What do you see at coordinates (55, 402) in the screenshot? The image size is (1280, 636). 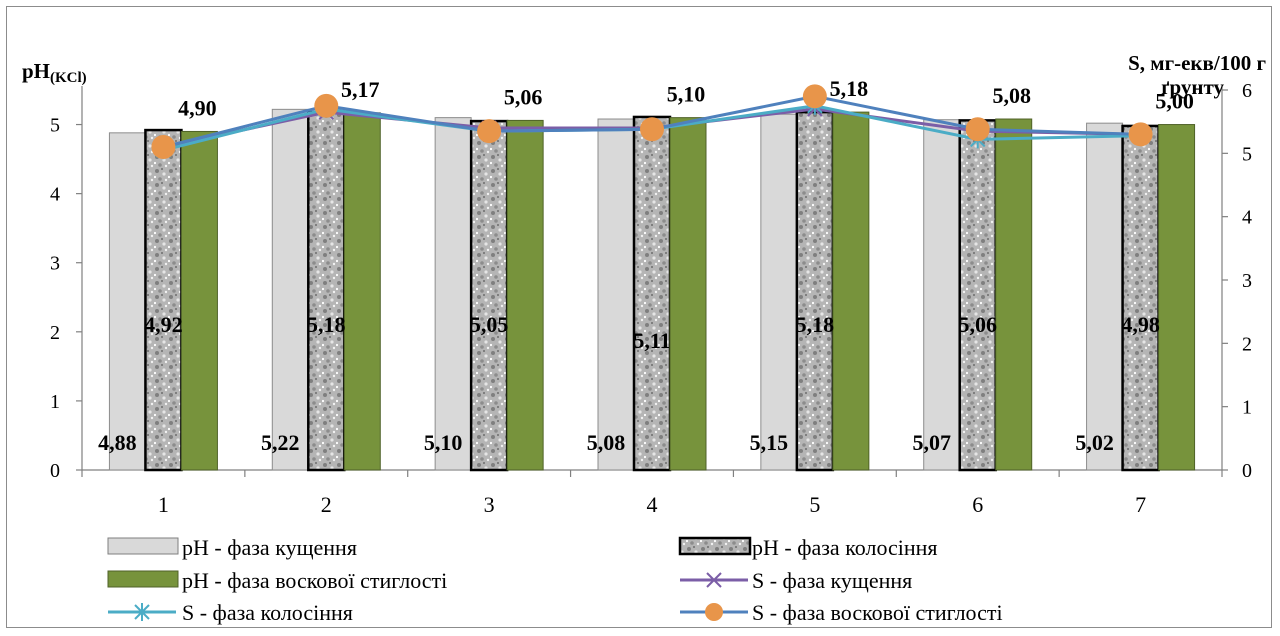 I see `y-left-tick-label: 1` at bounding box center [55, 402].